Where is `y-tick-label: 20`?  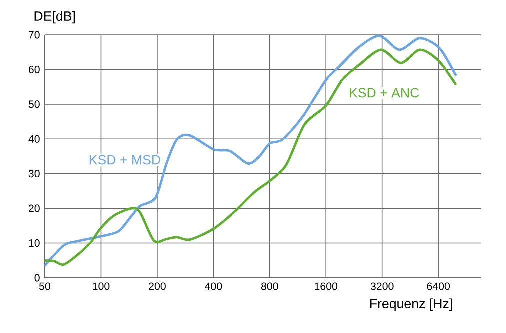
y-tick-label: 20 is located at coordinates (34, 208).